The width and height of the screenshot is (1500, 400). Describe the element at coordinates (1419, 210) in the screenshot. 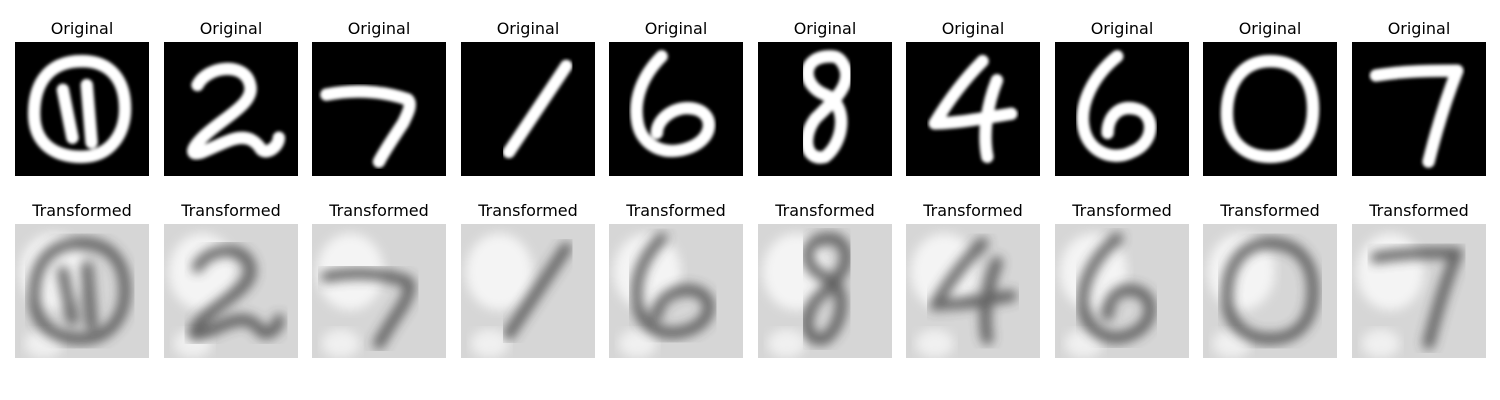

I see `transformed-title-10: Transformed` at that location.